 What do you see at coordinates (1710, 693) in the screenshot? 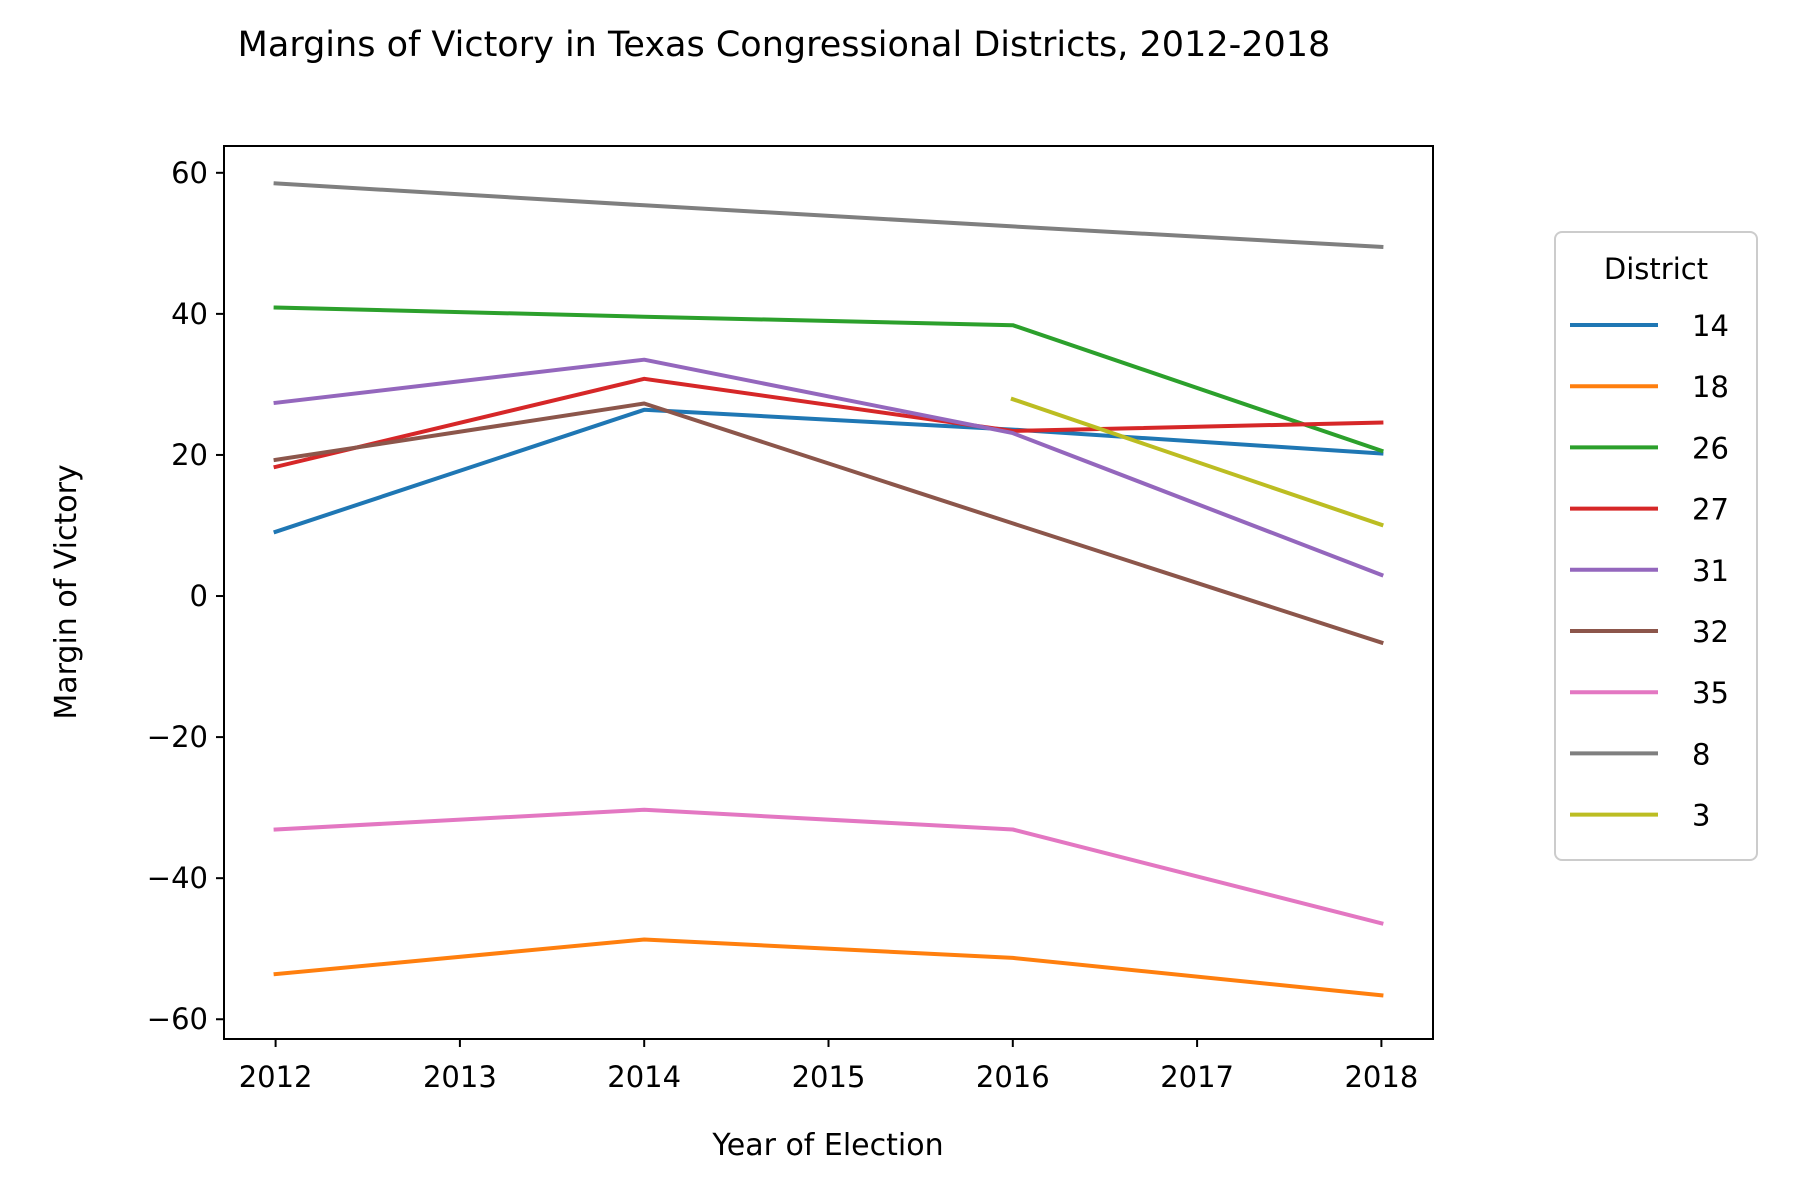
I see `legend-label-district-35: 35` at bounding box center [1710, 693].